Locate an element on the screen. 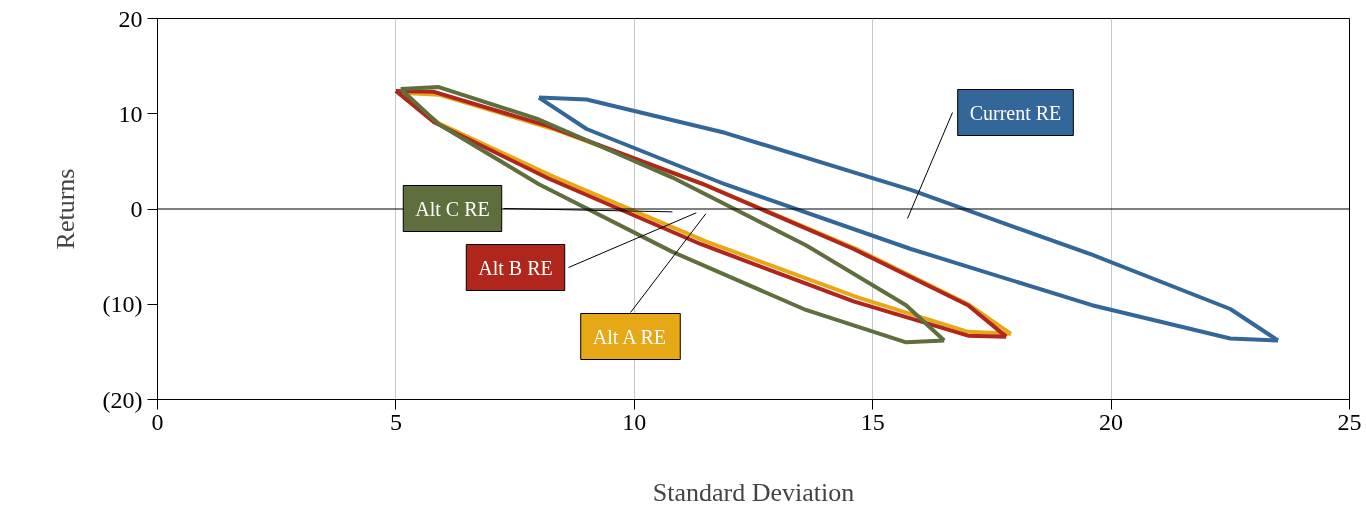 The width and height of the screenshot is (1366, 529). x-tick-label: 0 is located at coordinates (157, 421).